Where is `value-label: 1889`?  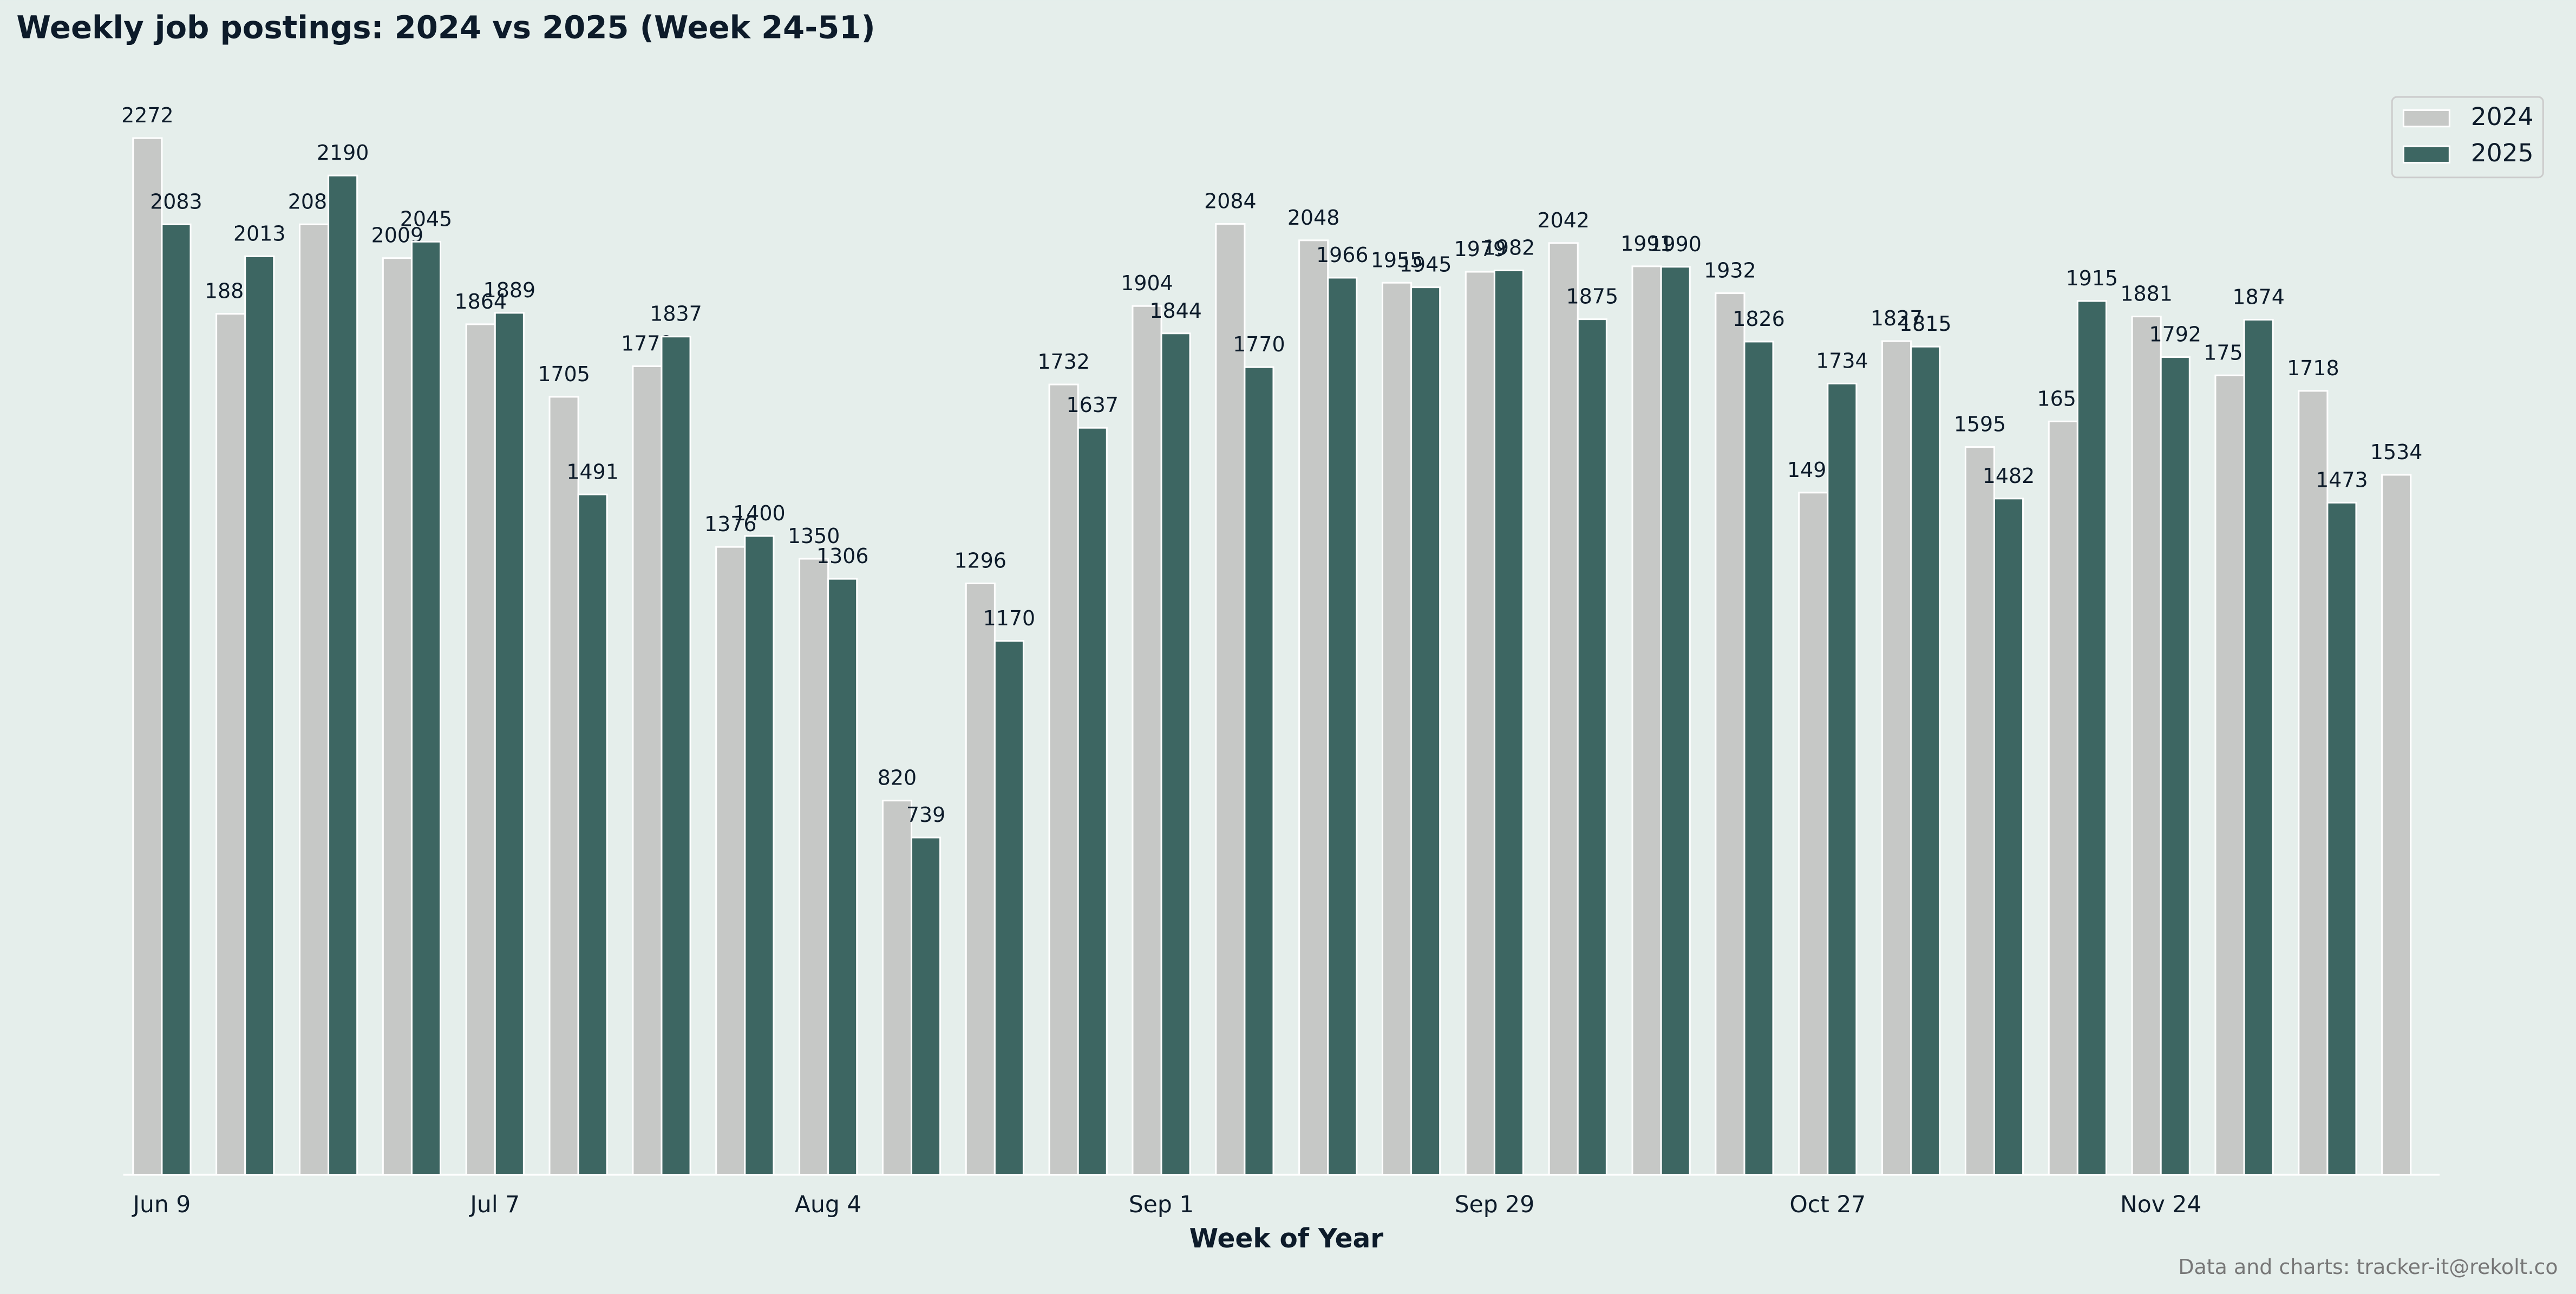
value-label: 1889 is located at coordinates (510, 290).